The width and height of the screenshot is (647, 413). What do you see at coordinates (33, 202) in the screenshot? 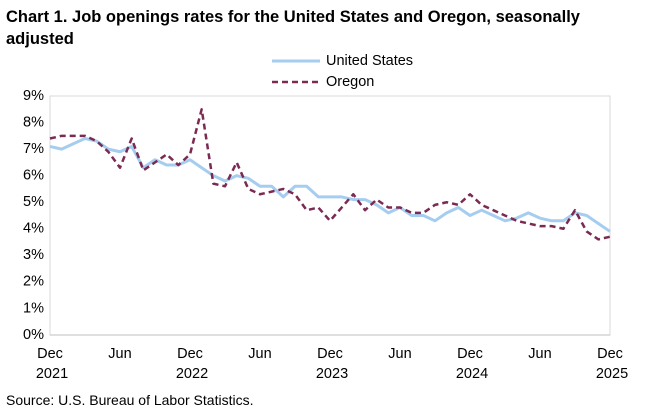
I see `y-tick-label: 5%` at bounding box center [33, 202].